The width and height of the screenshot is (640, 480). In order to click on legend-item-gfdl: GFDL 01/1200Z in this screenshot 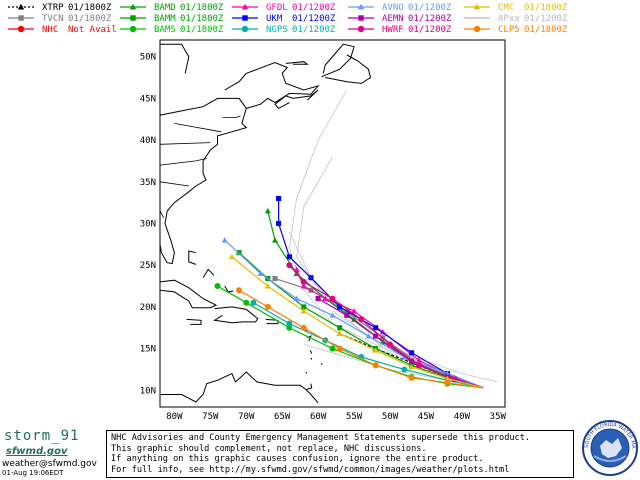, I will do `click(284, 8)`.